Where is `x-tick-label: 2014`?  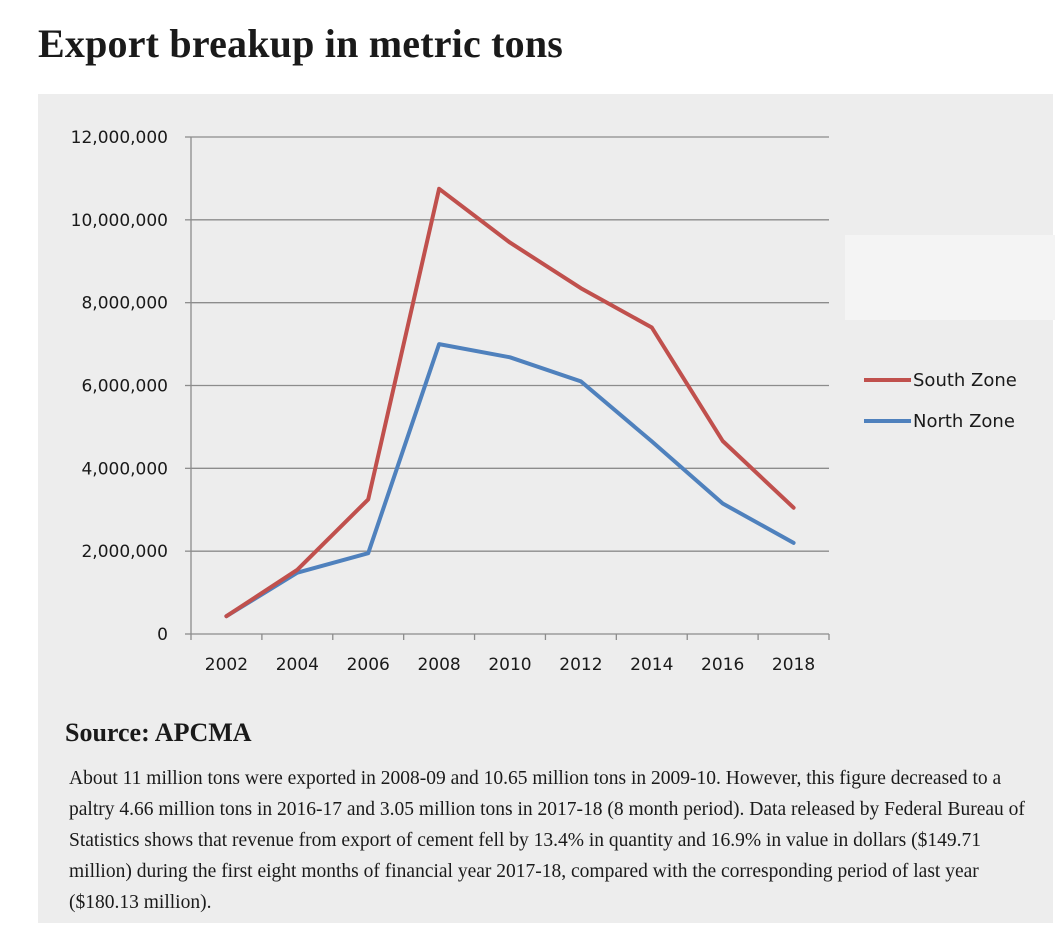 x-tick-label: 2014 is located at coordinates (651, 665).